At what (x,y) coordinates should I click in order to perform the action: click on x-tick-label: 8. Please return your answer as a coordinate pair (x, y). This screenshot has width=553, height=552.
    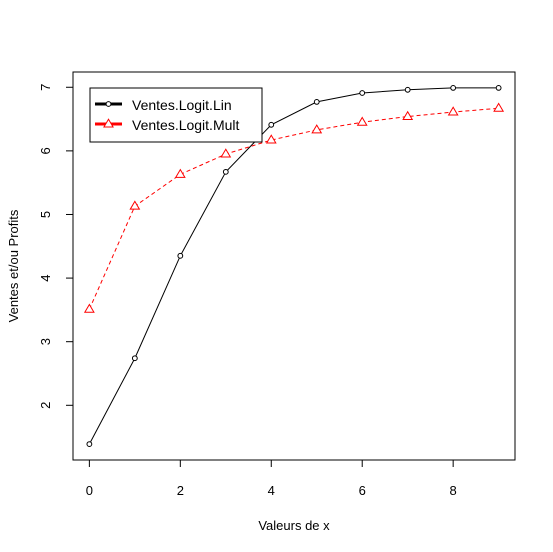
    Looking at the image, I should click on (453, 490).